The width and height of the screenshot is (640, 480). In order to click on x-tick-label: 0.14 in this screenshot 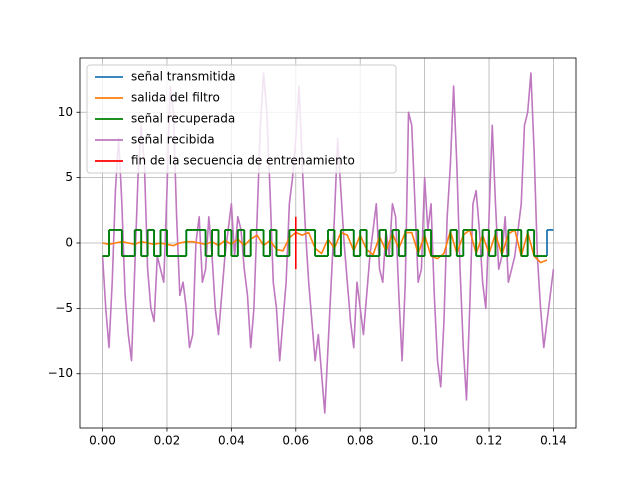, I will do `click(553, 441)`.